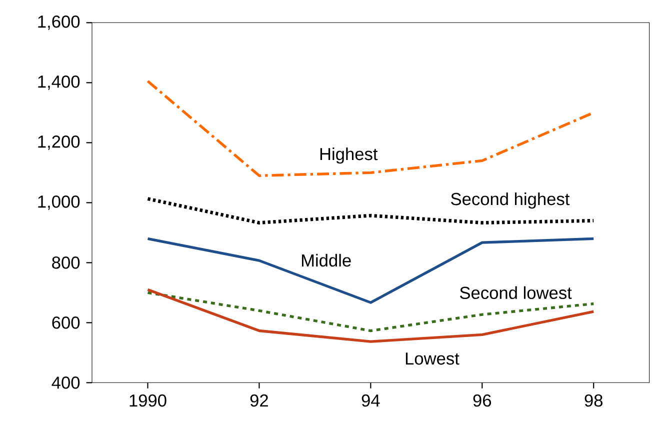 The width and height of the screenshot is (652, 421). I want to click on x-tick-label: 98, so click(593, 400).